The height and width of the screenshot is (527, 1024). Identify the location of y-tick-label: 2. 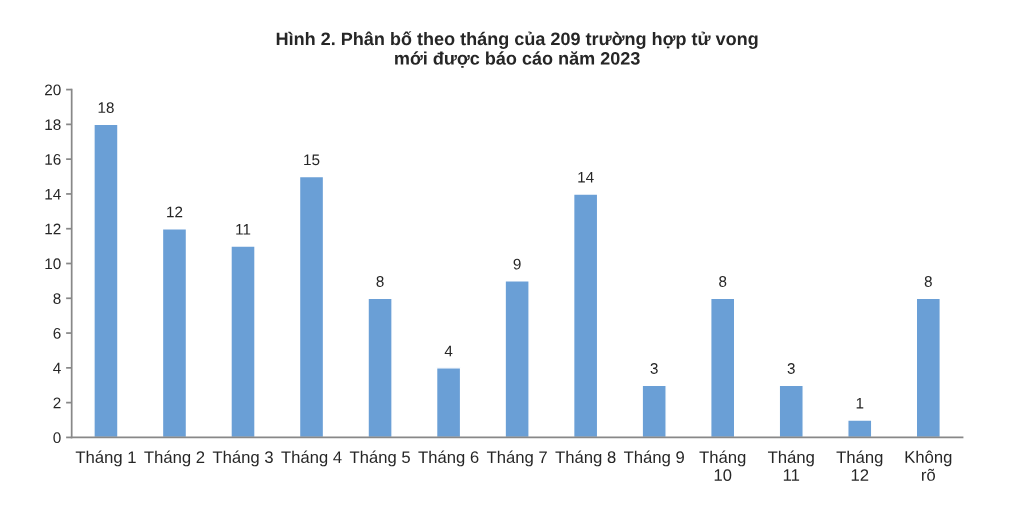
(57, 403).